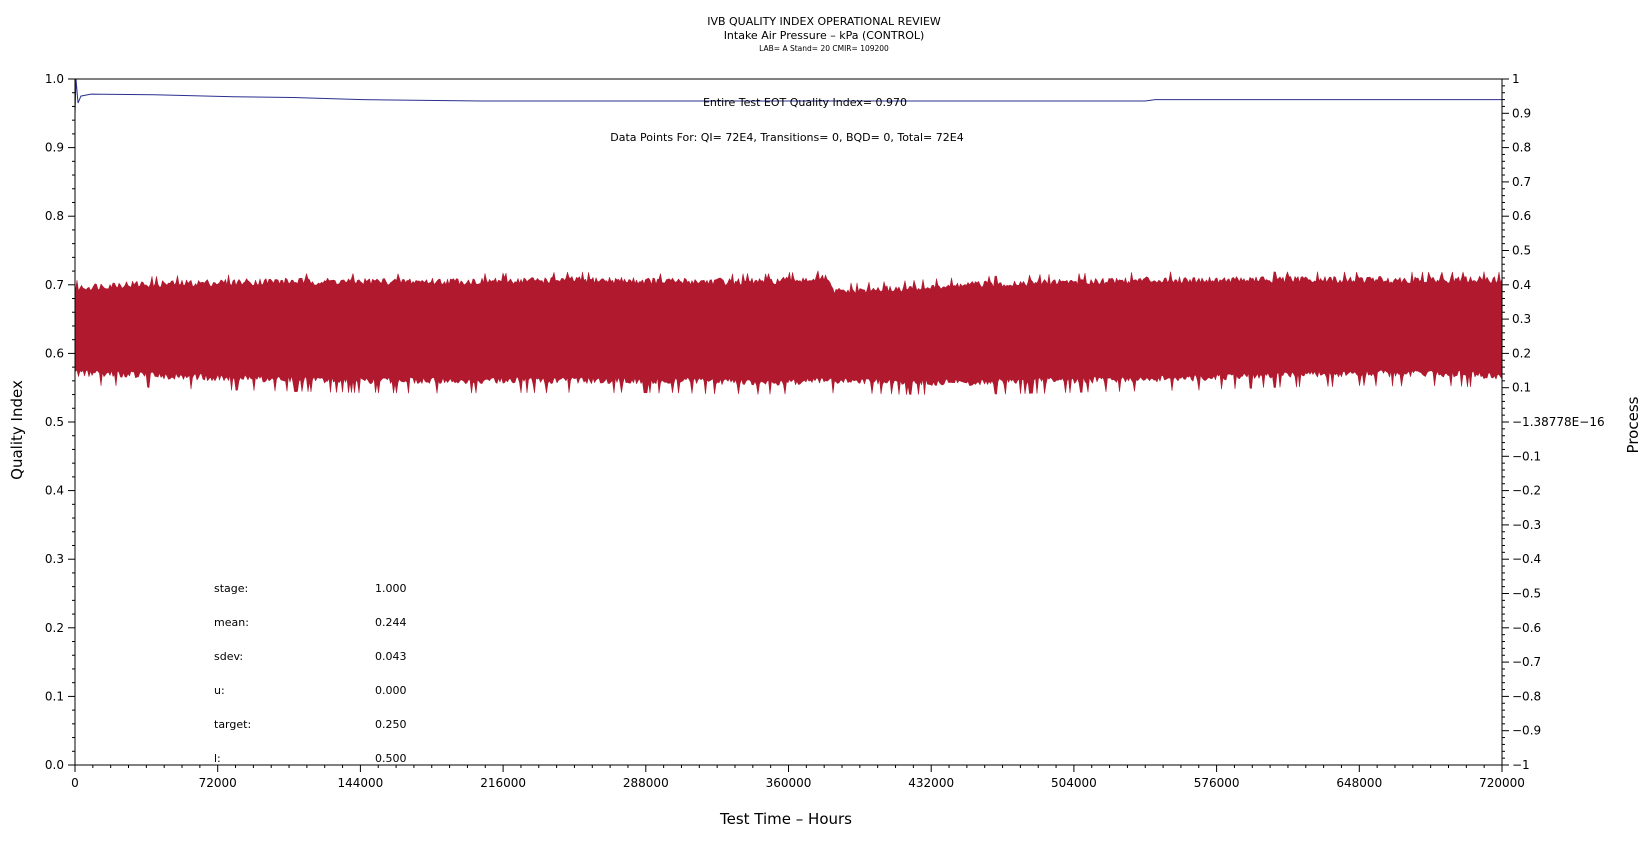 The height and width of the screenshot is (845, 1648). I want to click on stats-label: target:, so click(232, 724).